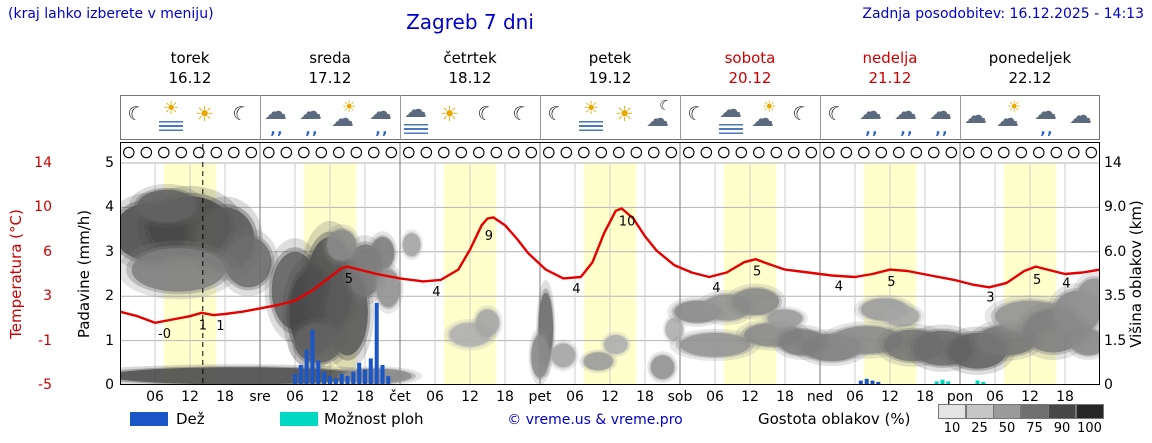 The image size is (1152, 443). I want to click on temperature-value-label: 1, so click(220, 326).